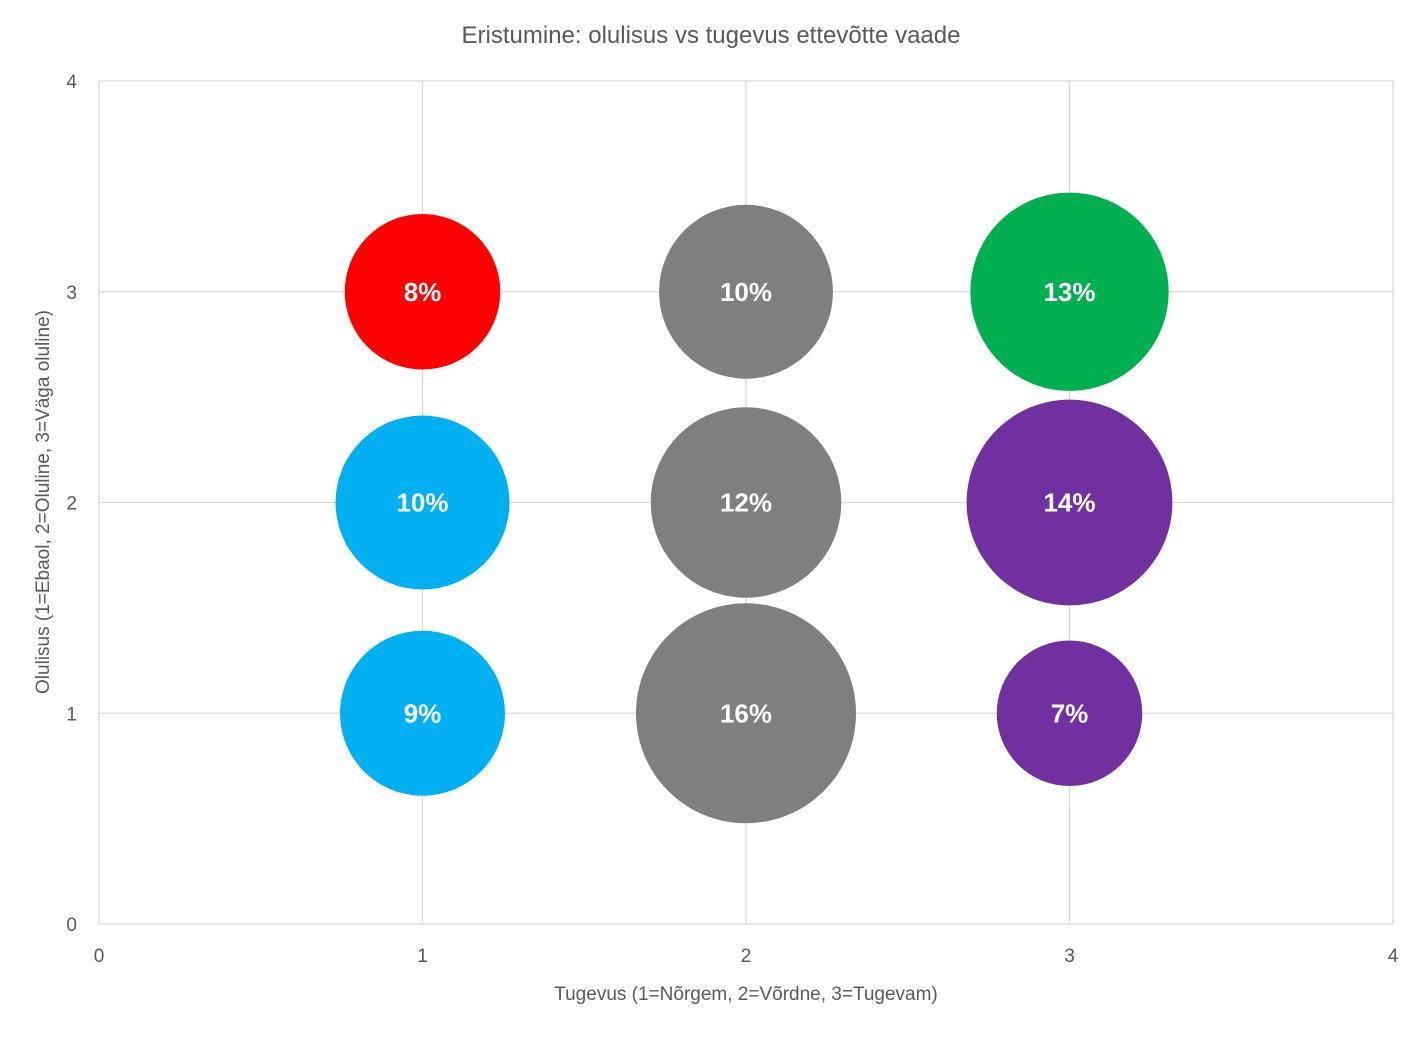 The width and height of the screenshot is (1422, 1038). I want to click on bubble-data-label: 12%, so click(746, 503).